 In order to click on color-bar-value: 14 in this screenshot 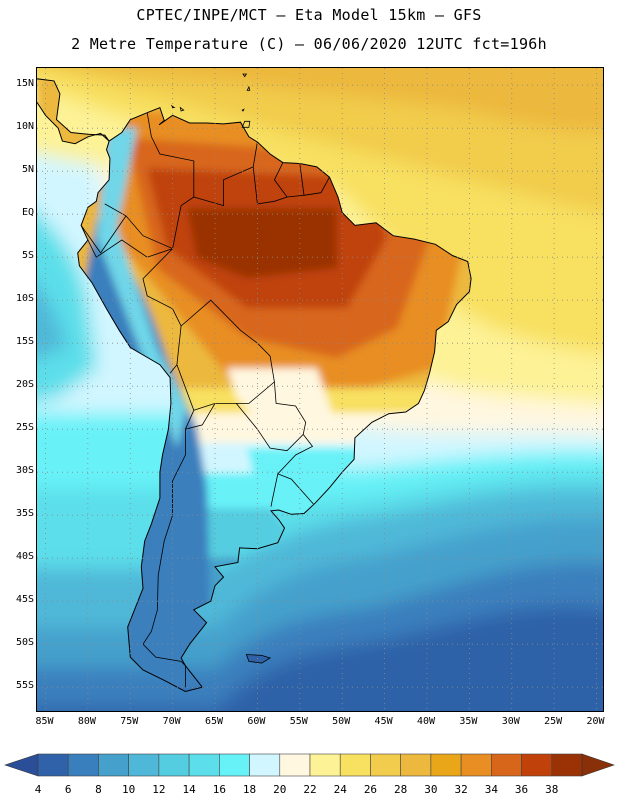, I will do `click(189, 789)`.